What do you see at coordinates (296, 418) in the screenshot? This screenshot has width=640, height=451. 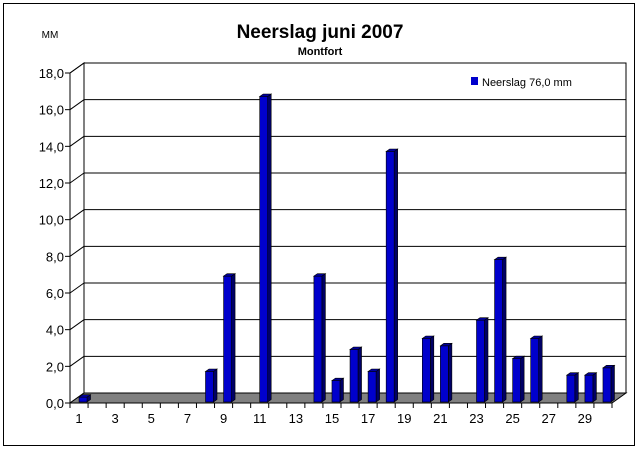 I see `x-tick-label: 13` at bounding box center [296, 418].